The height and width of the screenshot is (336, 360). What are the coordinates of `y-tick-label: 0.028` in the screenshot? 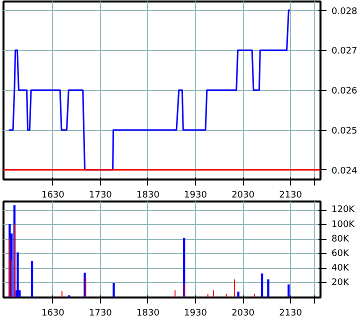 It's located at (345, 11).